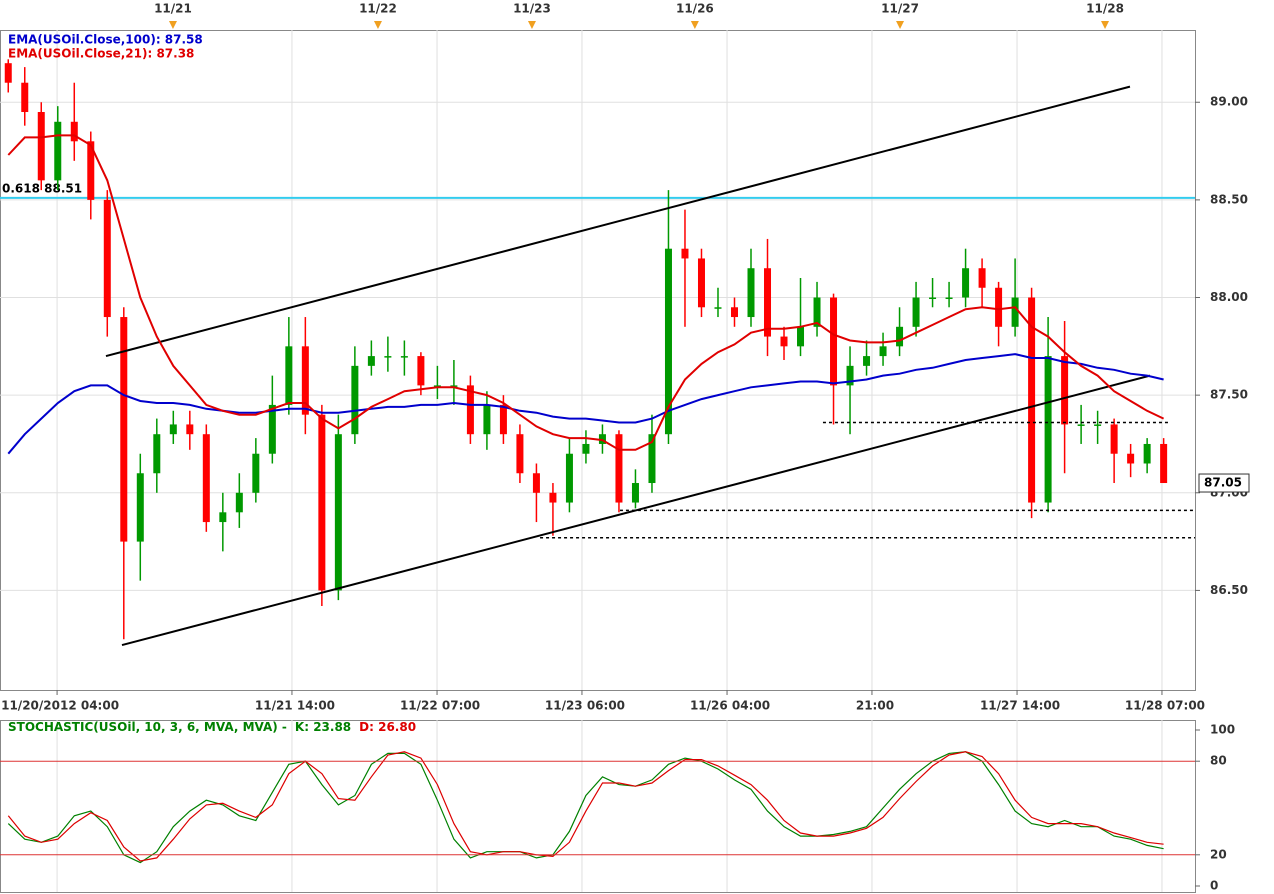 Image resolution: width=1274 pixels, height=894 pixels. I want to click on legend-entry: K: 23.88, so click(323, 727).